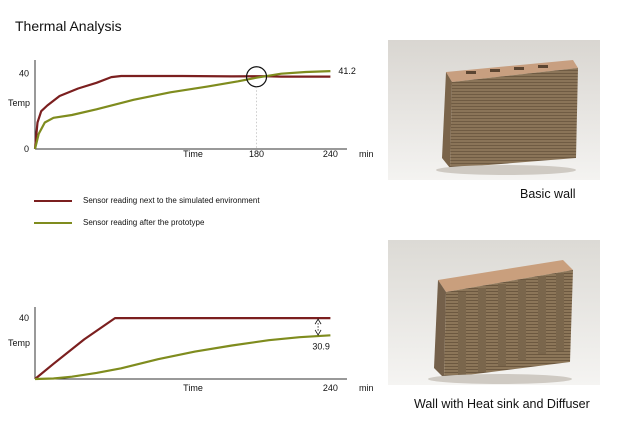  Describe the element at coordinates (26, 149) in the screenshot. I see `y-tick-label: 0` at that location.